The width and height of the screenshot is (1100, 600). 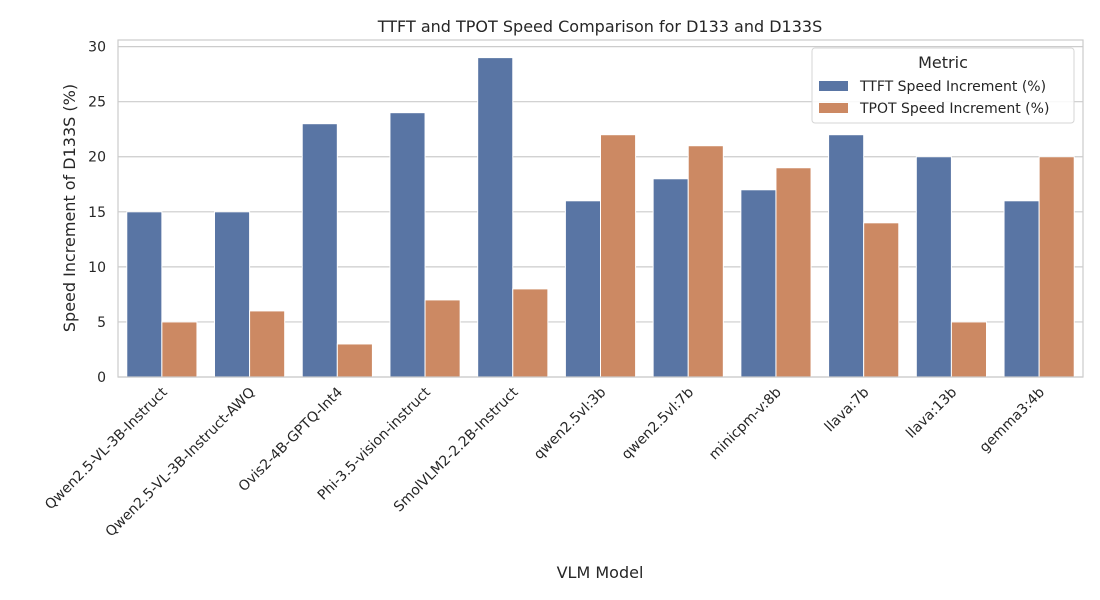 What do you see at coordinates (954, 109) in the screenshot?
I see `legend-label-tpot: TPOT Speed Increment (%)` at bounding box center [954, 109].